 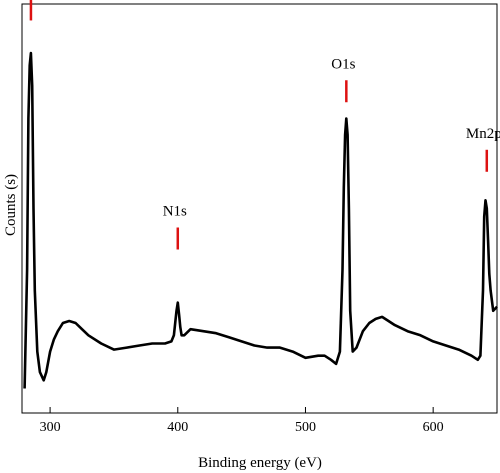 What do you see at coordinates (175, 211) in the screenshot?
I see `peak-label: N1s` at bounding box center [175, 211].